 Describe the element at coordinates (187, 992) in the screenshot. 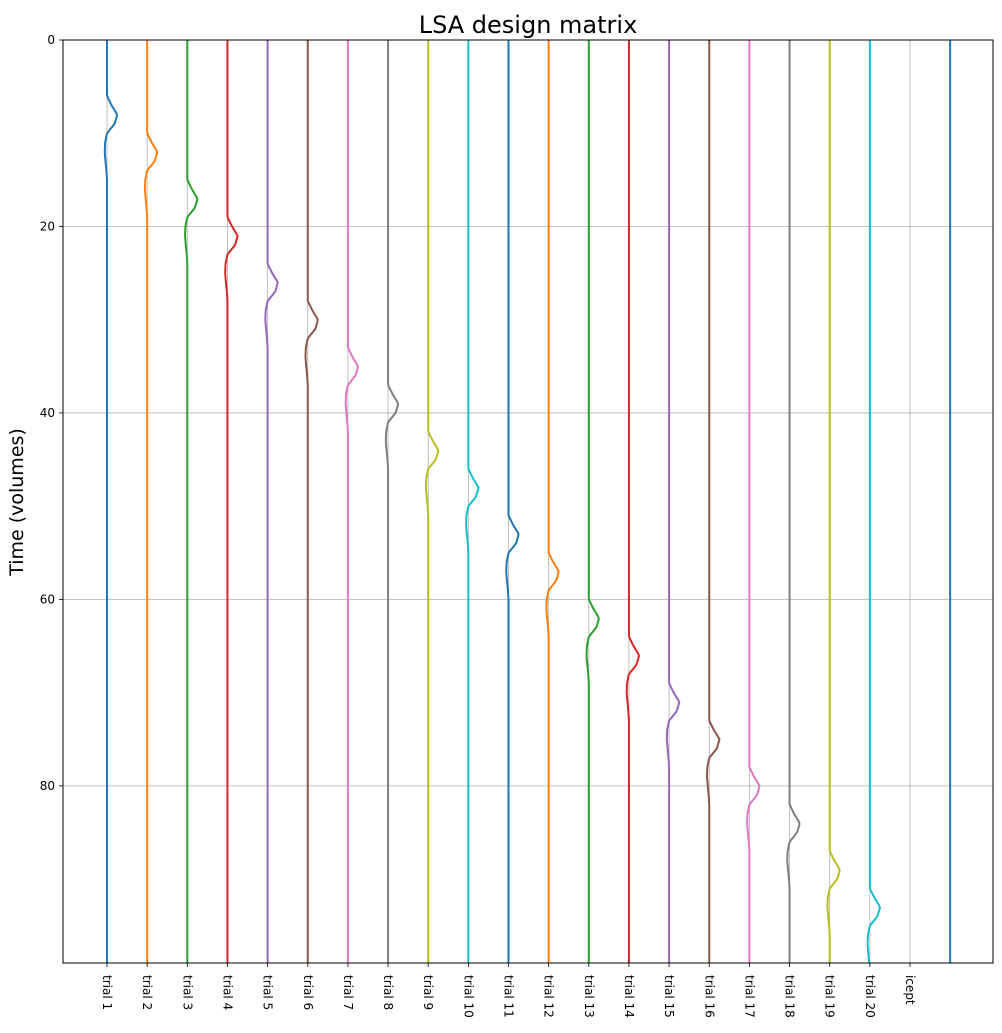

I see `x-tick-label: trial 3` at that location.